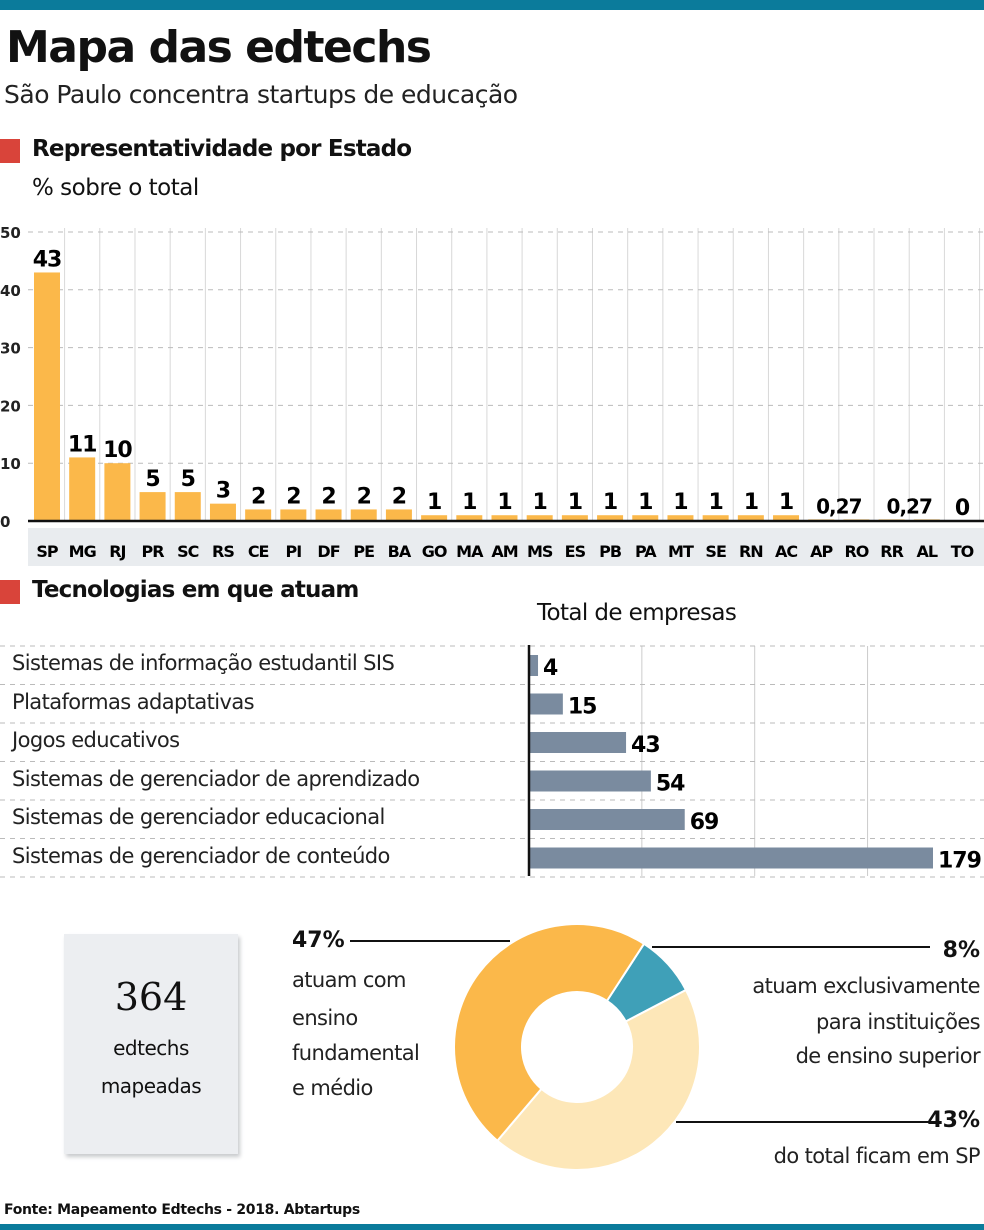 This screenshot has height=1230, width=984. I want to click on section-title-tech: Tecnologias em que atuam, so click(195, 590).